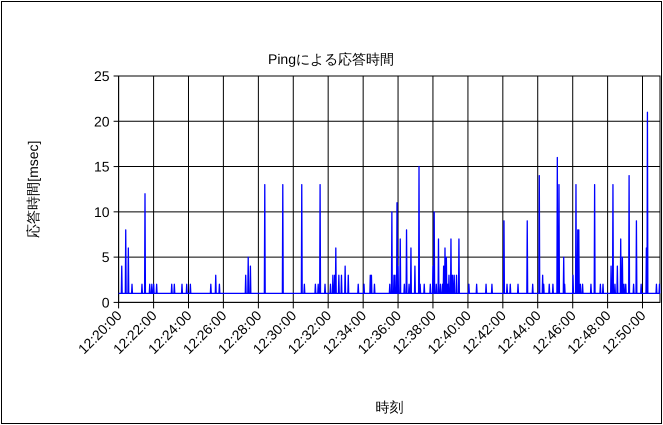 The width and height of the screenshot is (663, 425). Describe the element at coordinates (389, 407) in the screenshot. I see `x-axis-title: 時刻` at that location.